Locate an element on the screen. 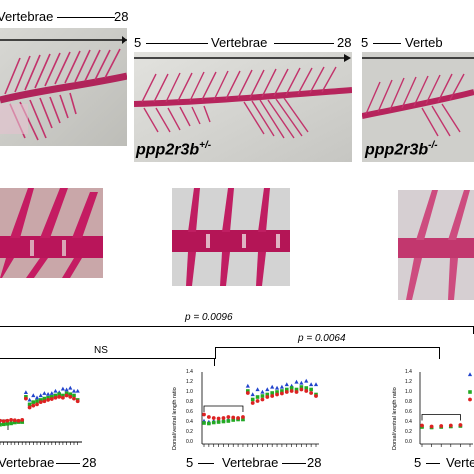 This screenshot has width=474, height=474. panel-a-mid-axis-label: Vertebrae is located at coordinates (239, 42).